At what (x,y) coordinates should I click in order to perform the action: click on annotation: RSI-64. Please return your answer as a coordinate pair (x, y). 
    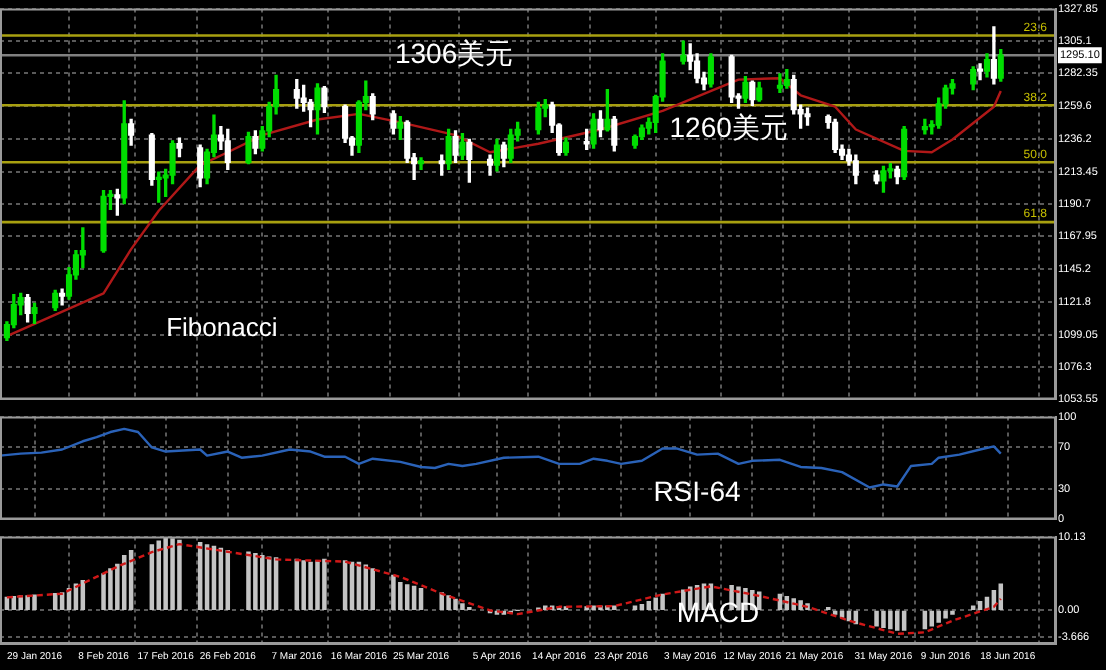
    Looking at the image, I should click on (697, 491).